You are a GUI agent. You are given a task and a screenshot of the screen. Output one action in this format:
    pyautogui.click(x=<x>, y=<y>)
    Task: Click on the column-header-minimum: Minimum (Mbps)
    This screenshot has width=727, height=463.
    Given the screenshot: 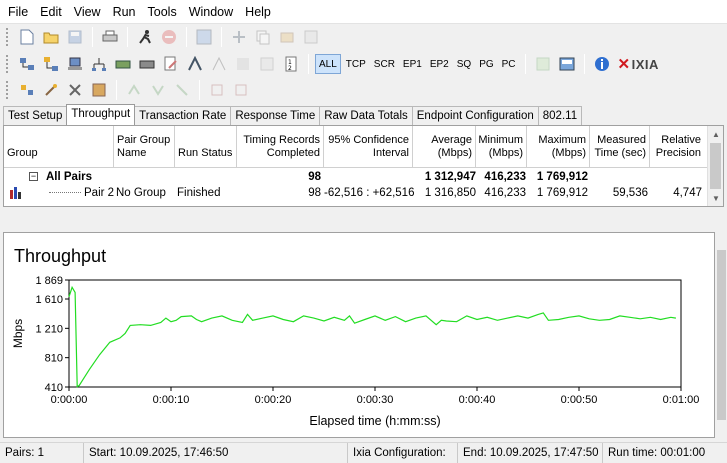 What is the action you would take?
    pyautogui.click(x=501, y=147)
    